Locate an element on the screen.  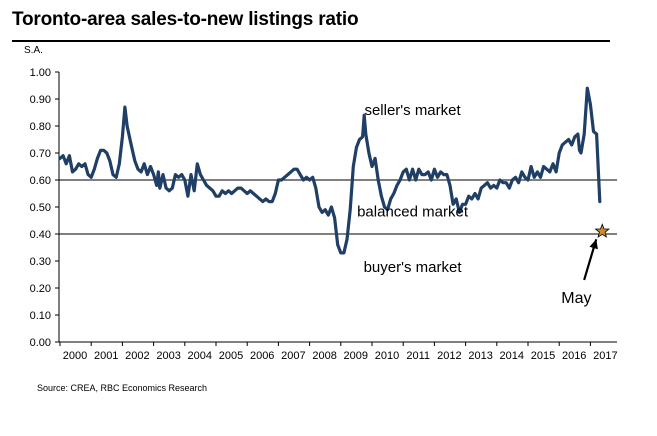
title-underline is located at coordinates (311, 41).